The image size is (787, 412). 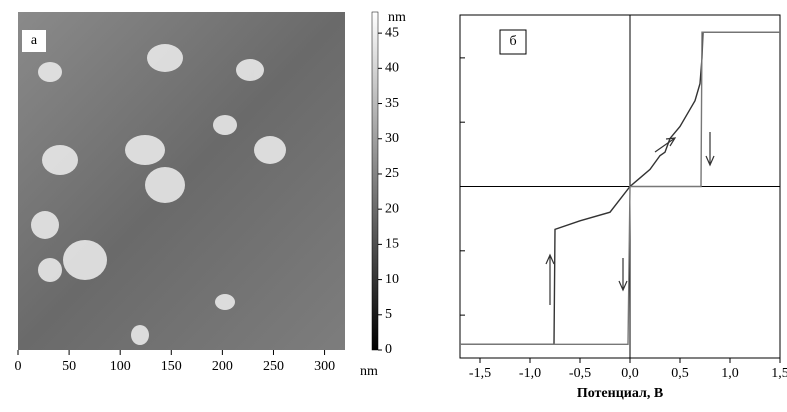 I want to click on colorbar, so click(x=375, y=181).